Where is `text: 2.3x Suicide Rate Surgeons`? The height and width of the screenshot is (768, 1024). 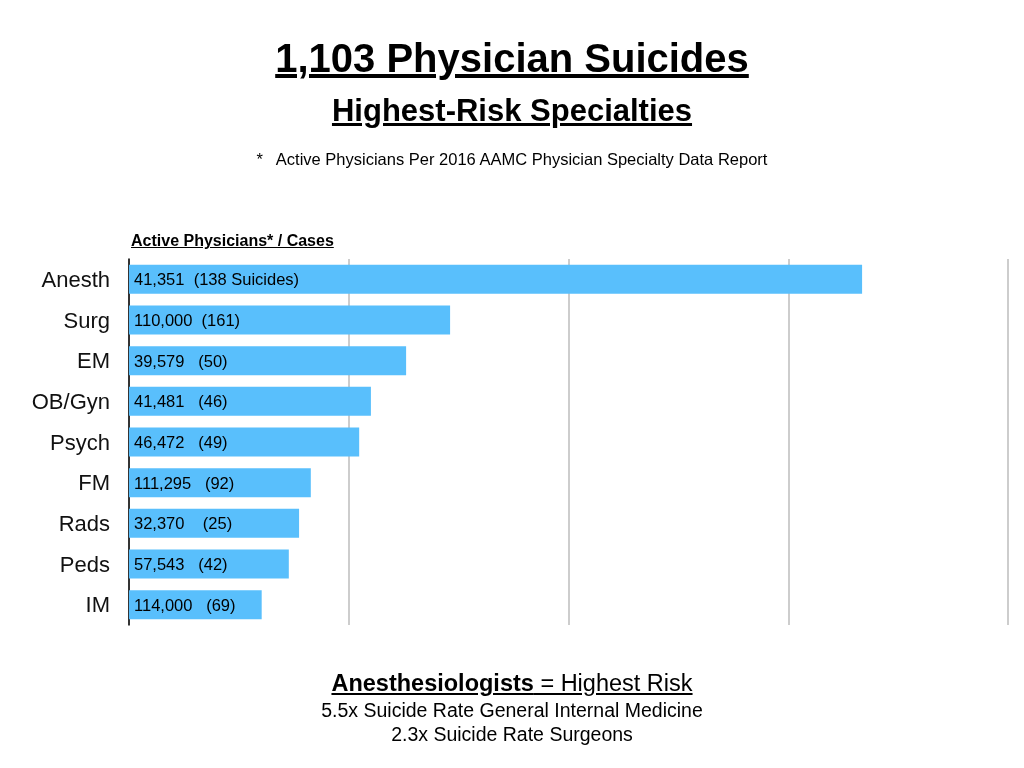 text: 2.3x Suicide Rate Surgeons is located at coordinates (512, 734).